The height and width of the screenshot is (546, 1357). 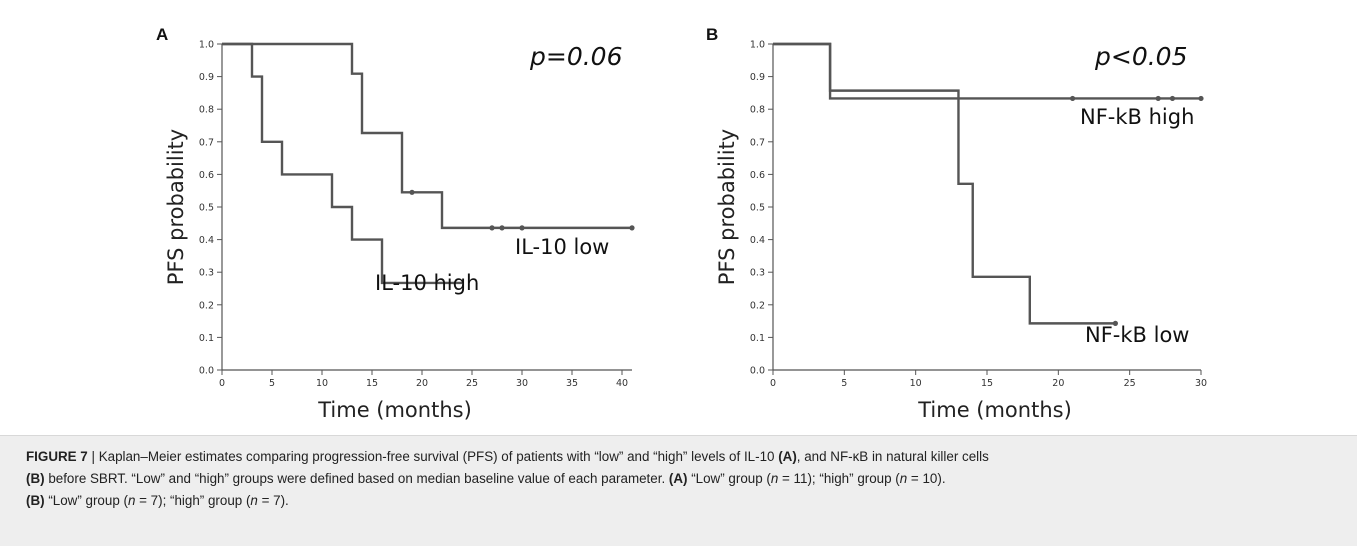 What do you see at coordinates (254, 500) in the screenshot?
I see `caption-n-4: n` at bounding box center [254, 500].